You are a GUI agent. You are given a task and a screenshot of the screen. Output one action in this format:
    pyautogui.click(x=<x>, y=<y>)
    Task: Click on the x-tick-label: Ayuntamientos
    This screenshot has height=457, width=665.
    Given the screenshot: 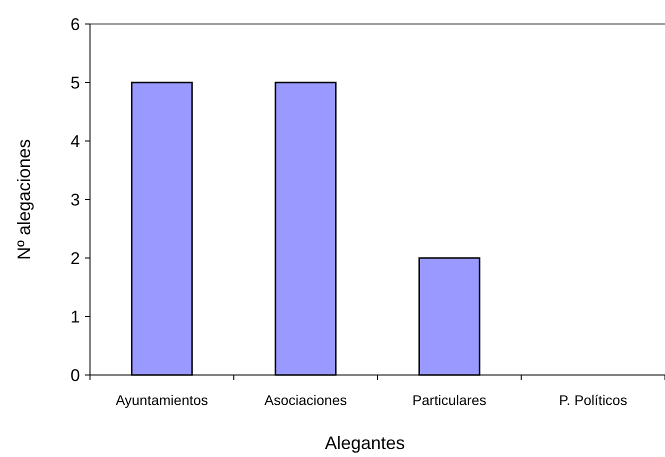 What is the action you would take?
    pyautogui.click(x=162, y=400)
    